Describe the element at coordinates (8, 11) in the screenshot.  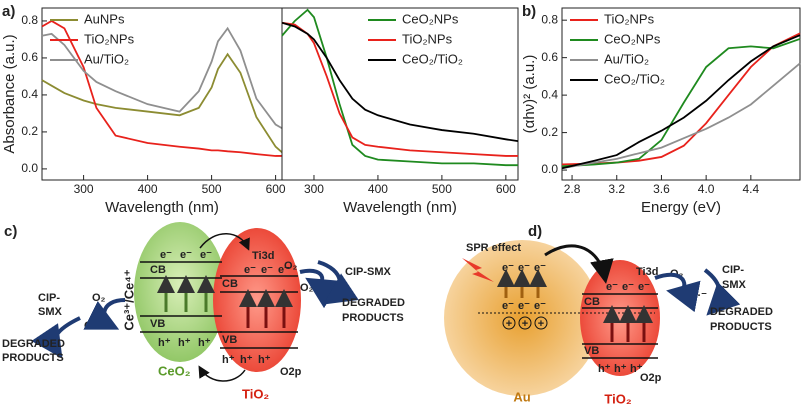
I see `panel-label: a)` at that location.